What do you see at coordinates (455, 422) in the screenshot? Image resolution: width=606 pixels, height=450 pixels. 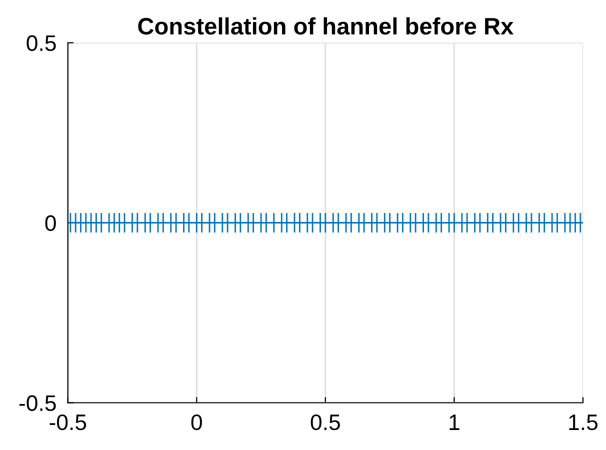 I see `x-tick-label: 1` at bounding box center [455, 422].